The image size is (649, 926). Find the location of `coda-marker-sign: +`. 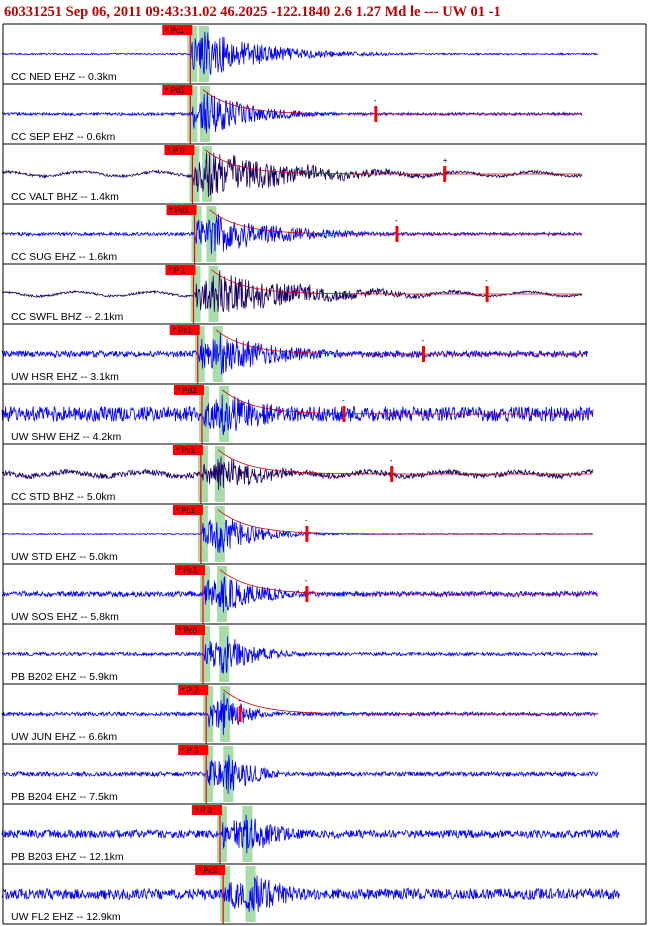

coda-marker-sign: + is located at coordinates (445, 160).